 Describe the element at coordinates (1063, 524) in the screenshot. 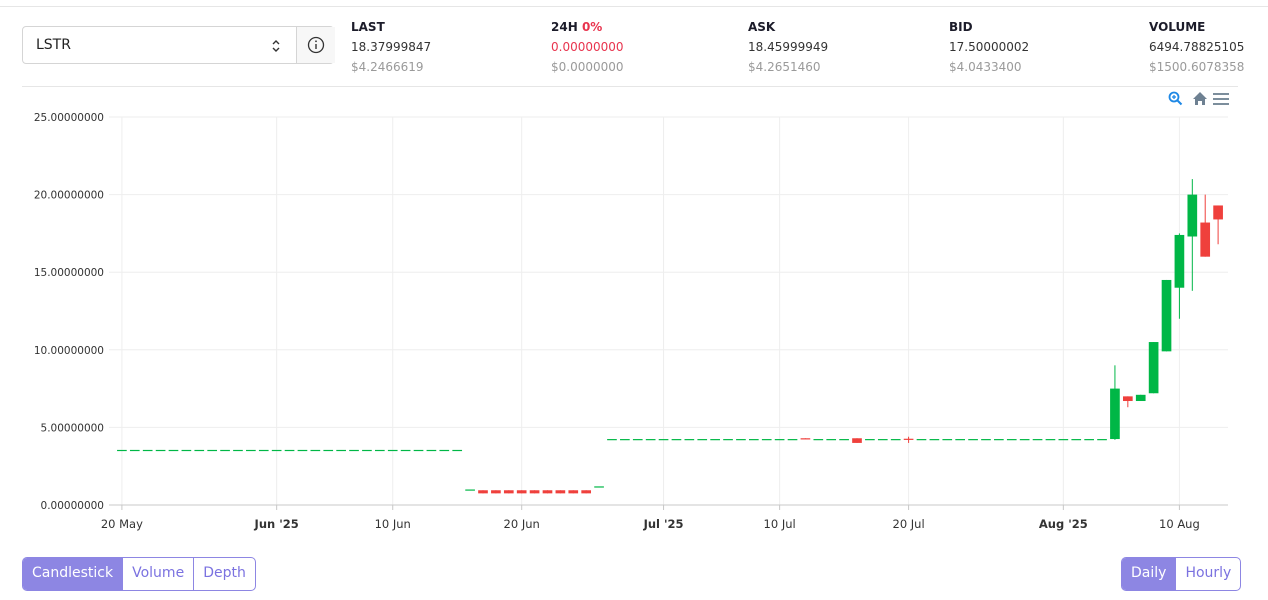

I see `x-tick-label: Aug '25` at that location.